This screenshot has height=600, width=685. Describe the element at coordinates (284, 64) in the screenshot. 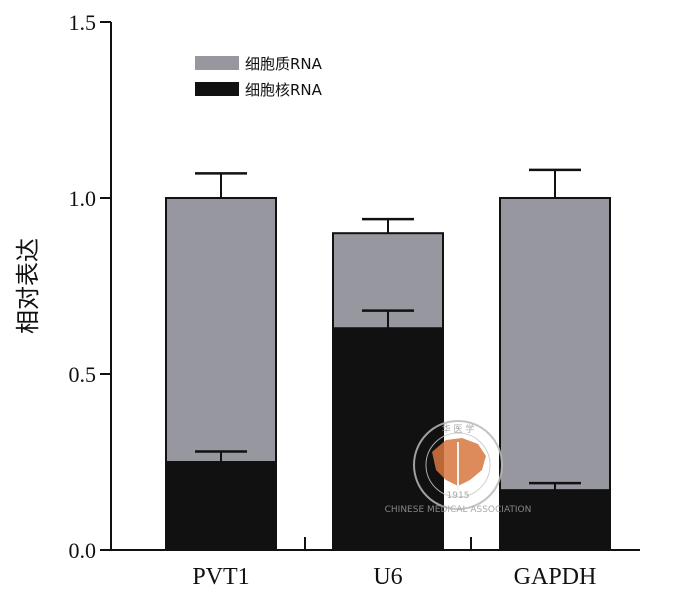

I see `legend-label-cytoplasm: 细胞质RNA` at that location.